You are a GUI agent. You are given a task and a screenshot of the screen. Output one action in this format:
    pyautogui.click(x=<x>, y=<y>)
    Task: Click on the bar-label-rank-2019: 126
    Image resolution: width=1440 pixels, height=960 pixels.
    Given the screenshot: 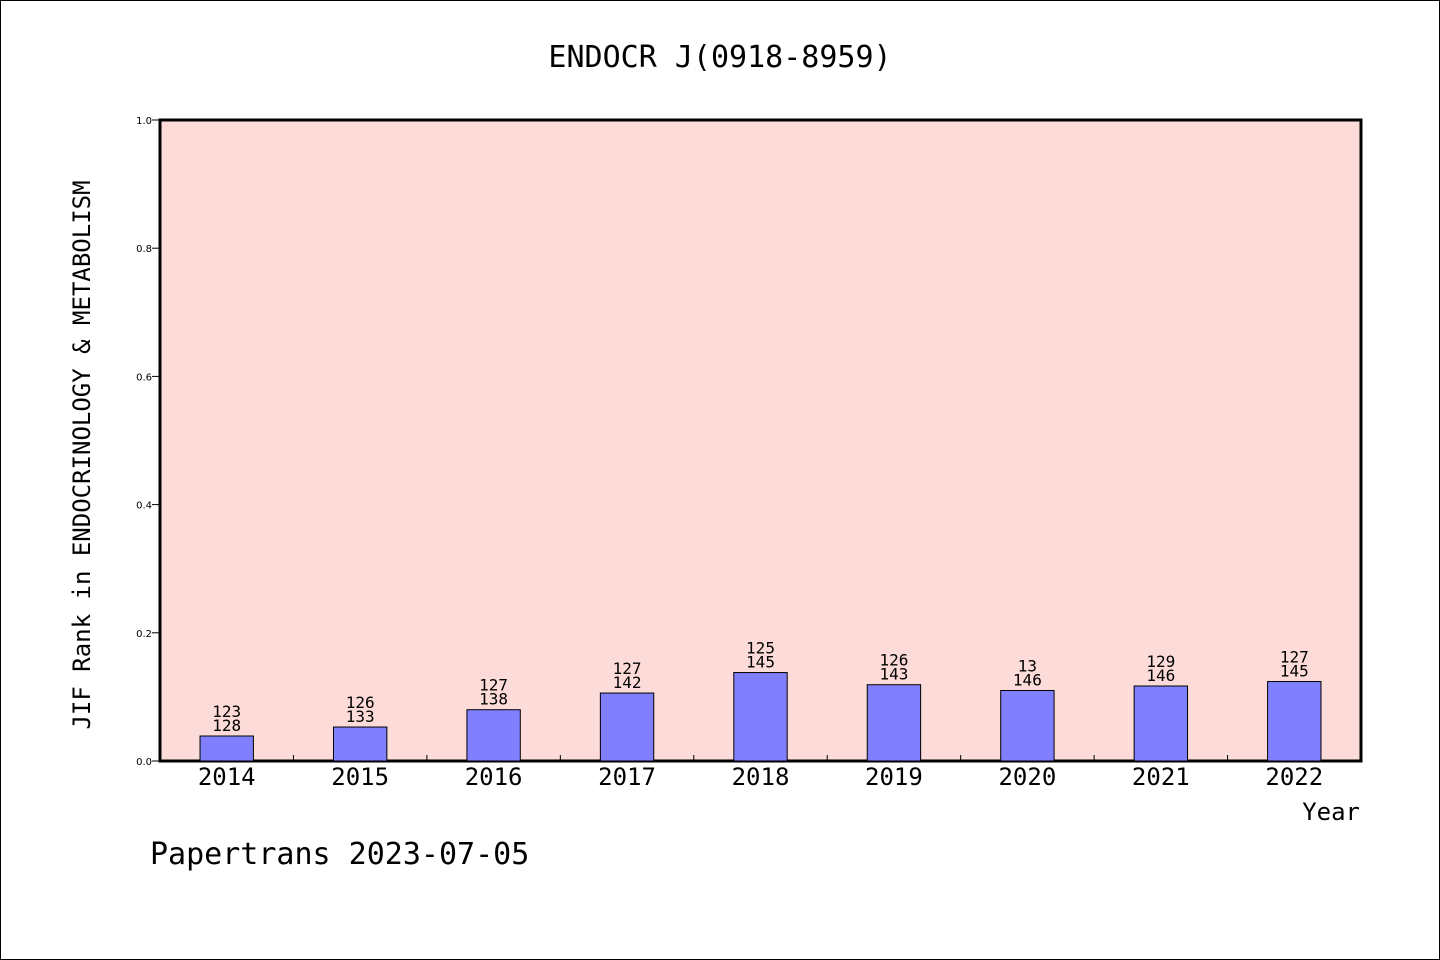 What is the action you would take?
    pyautogui.click(x=893, y=660)
    